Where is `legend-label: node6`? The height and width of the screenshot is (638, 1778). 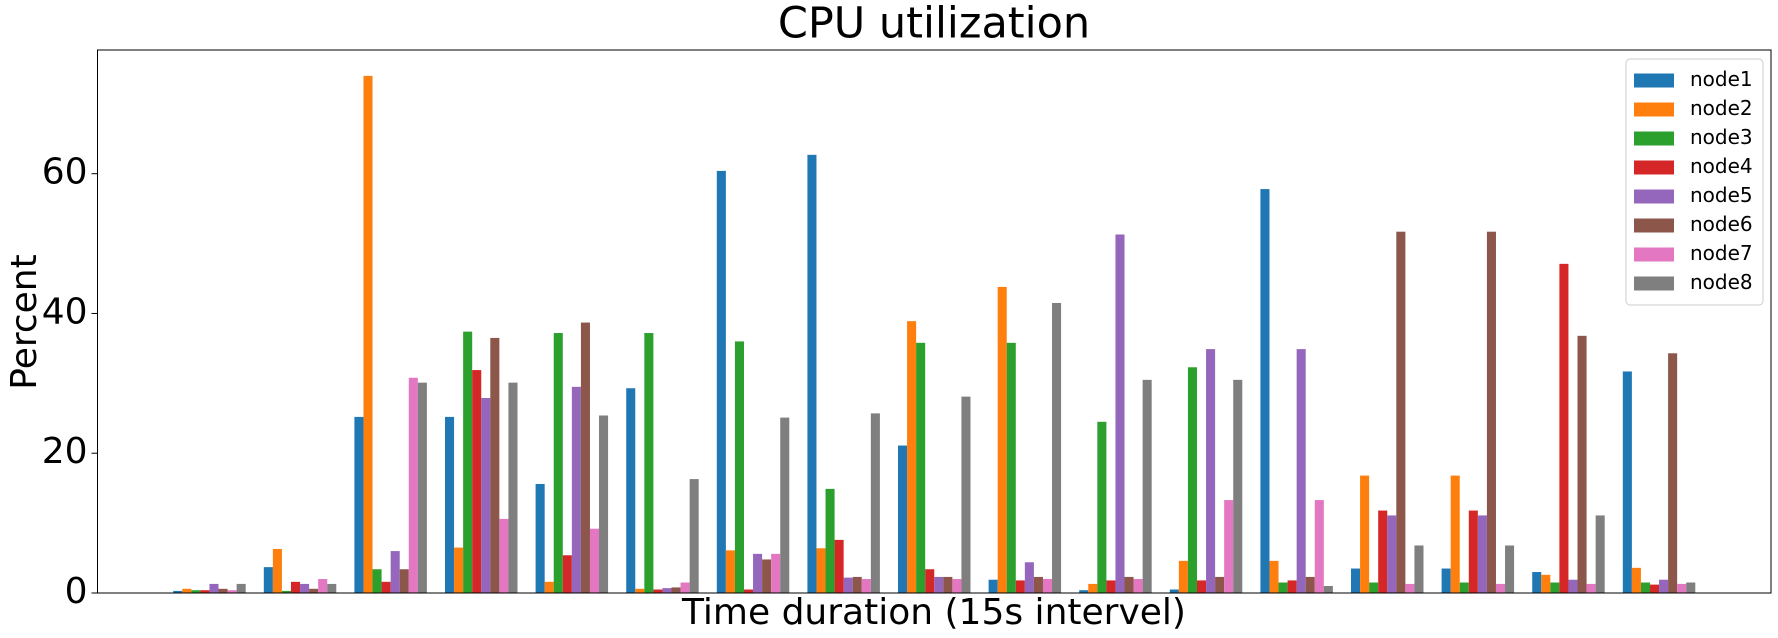 legend-label: node6 is located at coordinates (1721, 224).